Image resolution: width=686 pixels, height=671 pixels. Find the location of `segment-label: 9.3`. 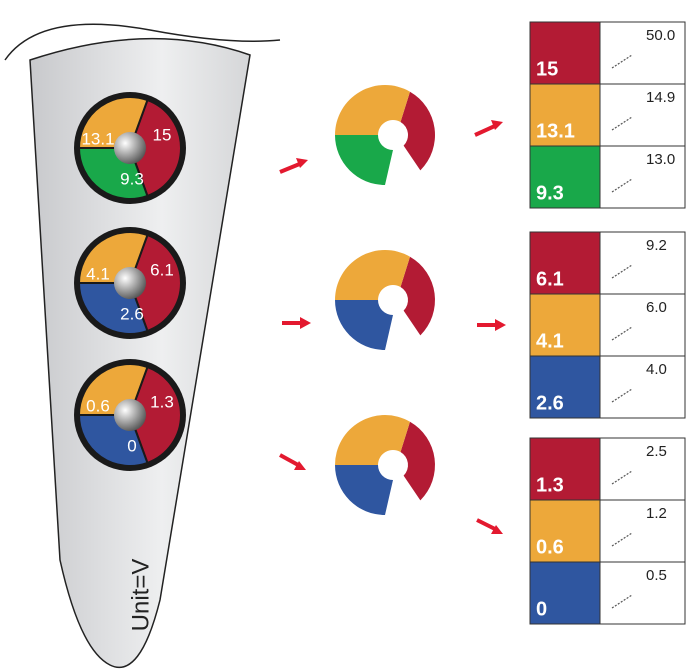

segment-label: 9.3 is located at coordinates (132, 178).